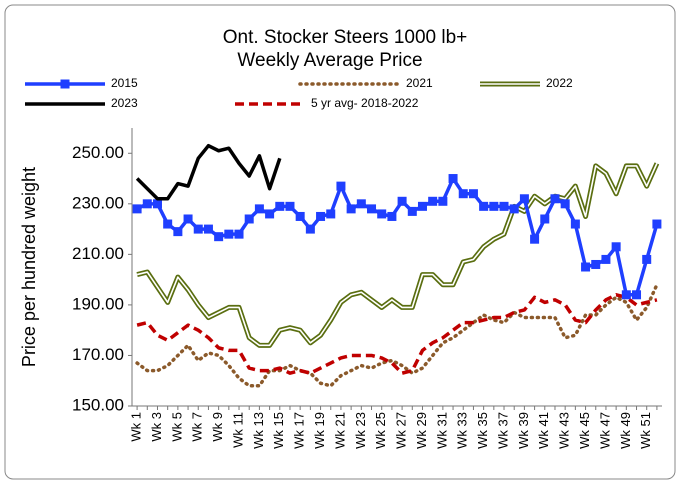 The height and width of the screenshot is (485, 681). What do you see at coordinates (29, 267) in the screenshot?
I see `y-axis-label: Price per hundred weight` at bounding box center [29, 267].